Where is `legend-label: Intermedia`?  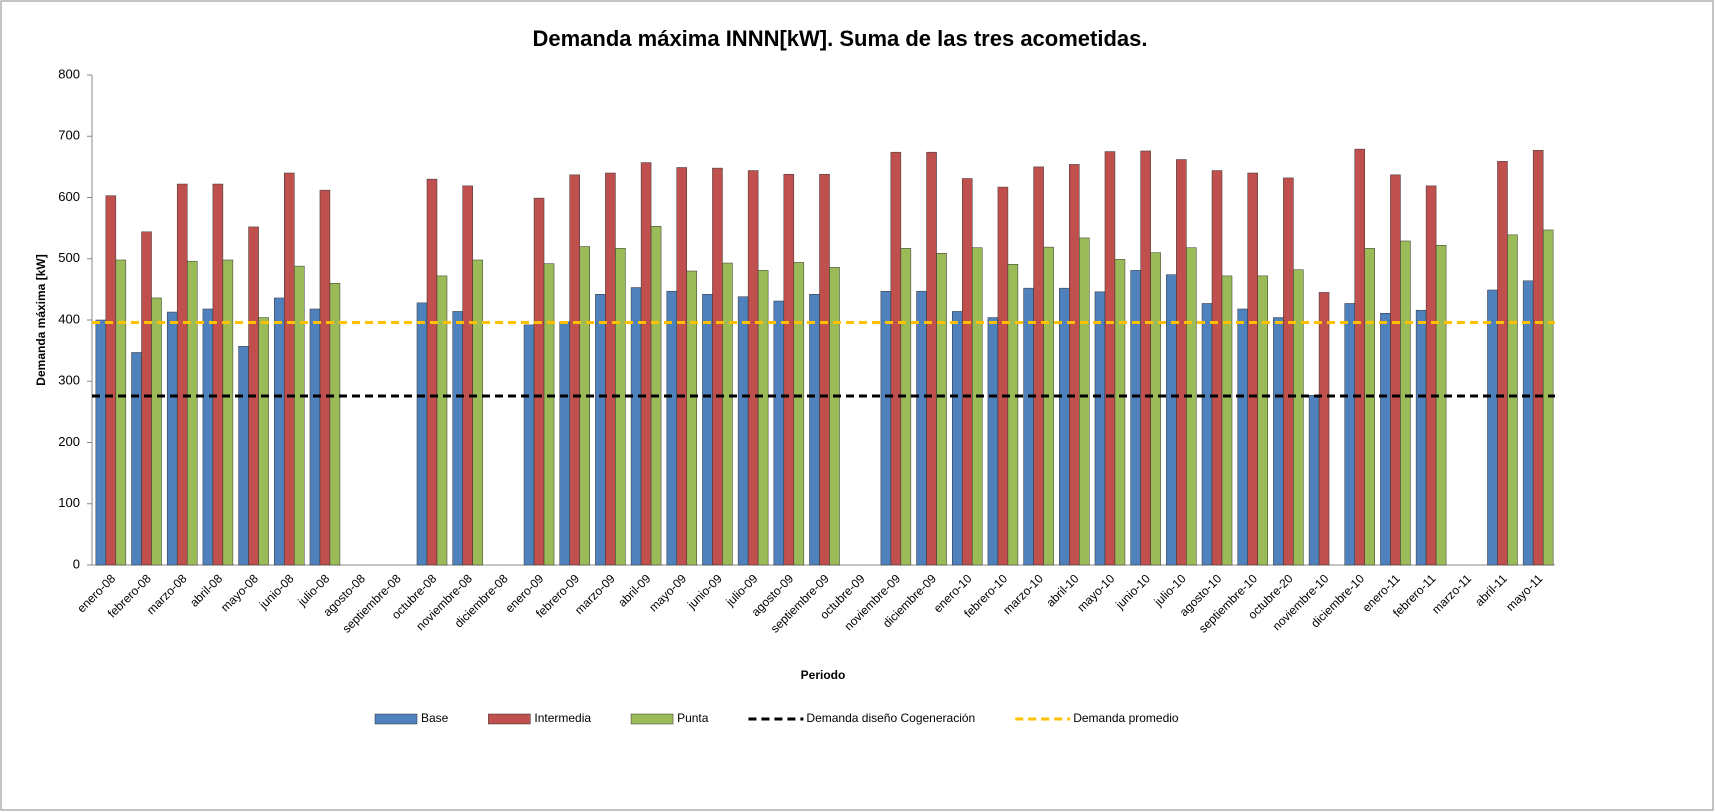 legend-label: Intermedia is located at coordinates (562, 718).